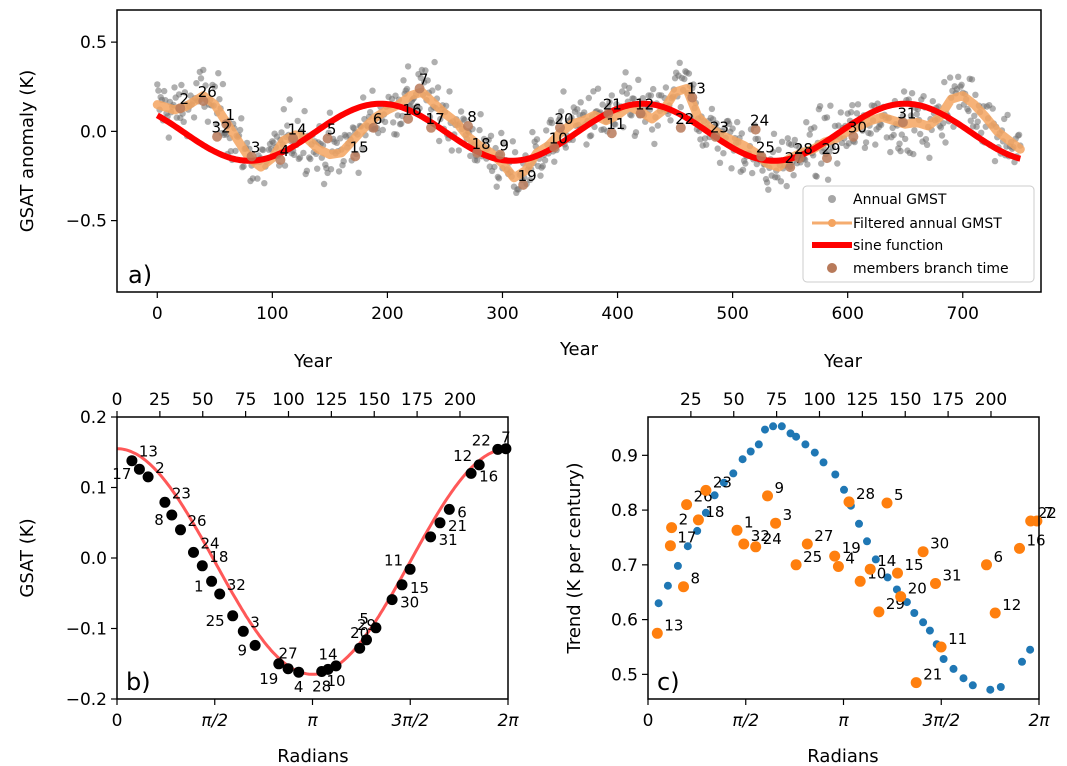  I want to click on panel-a-y-axis-label: GSAT anomaly (K), so click(27, 151).